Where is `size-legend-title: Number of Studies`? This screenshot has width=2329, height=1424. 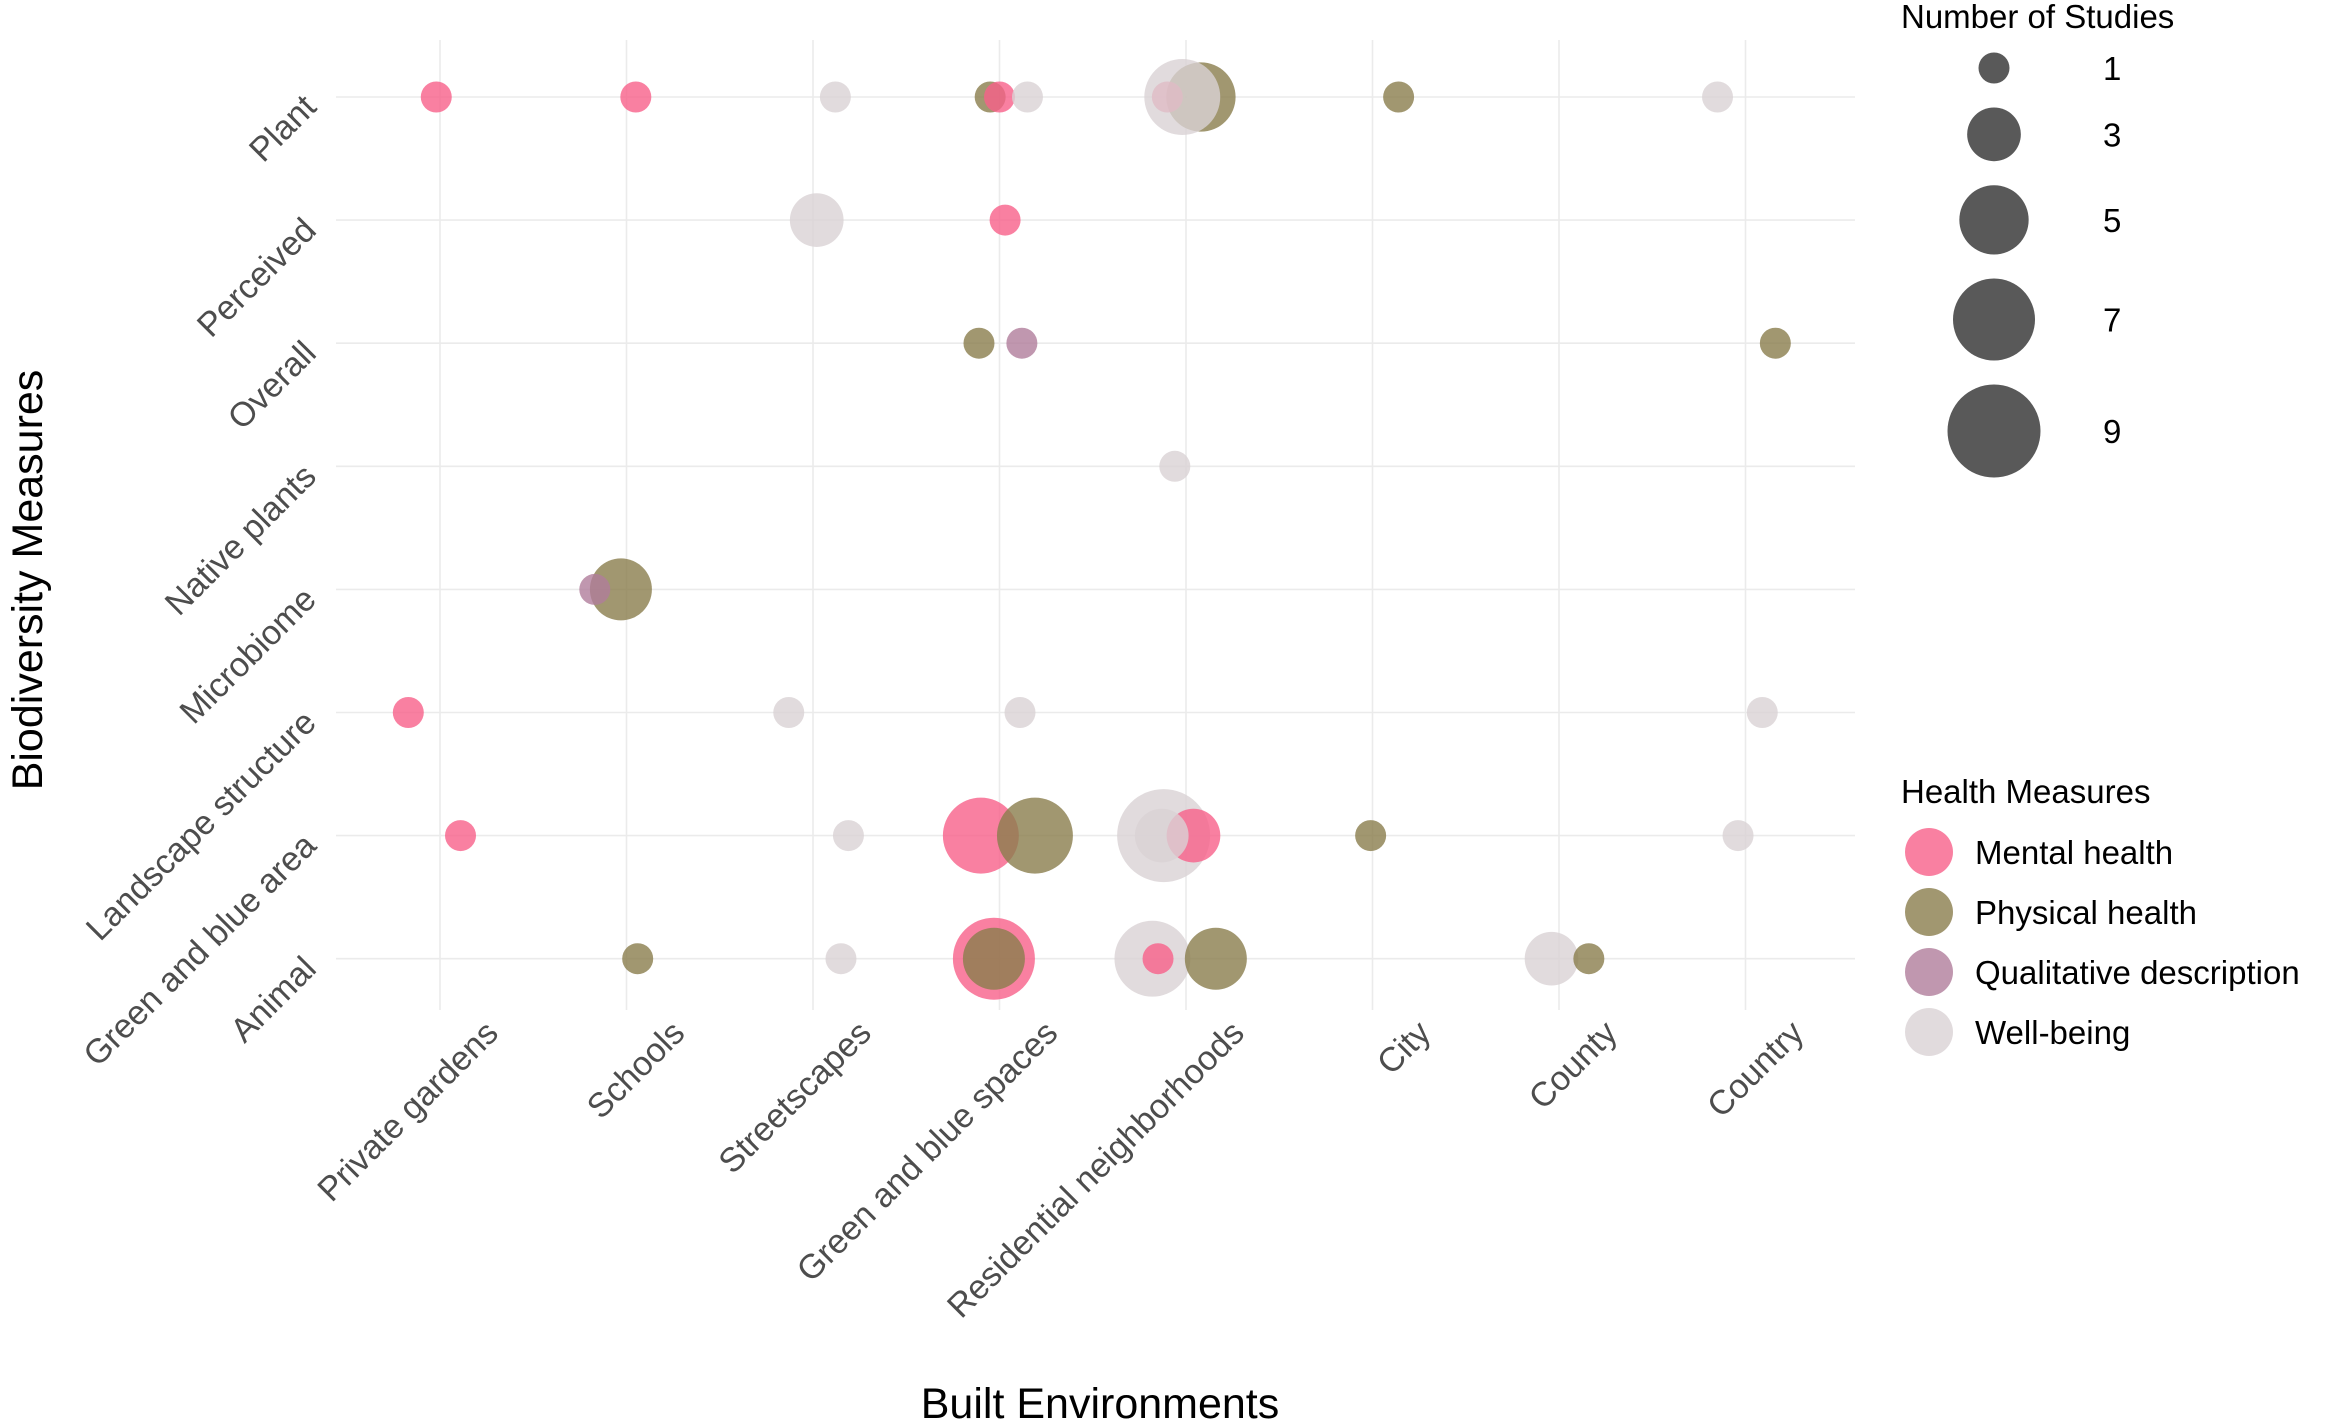 size-legend-title: Number of Studies is located at coordinates (2037, 17).